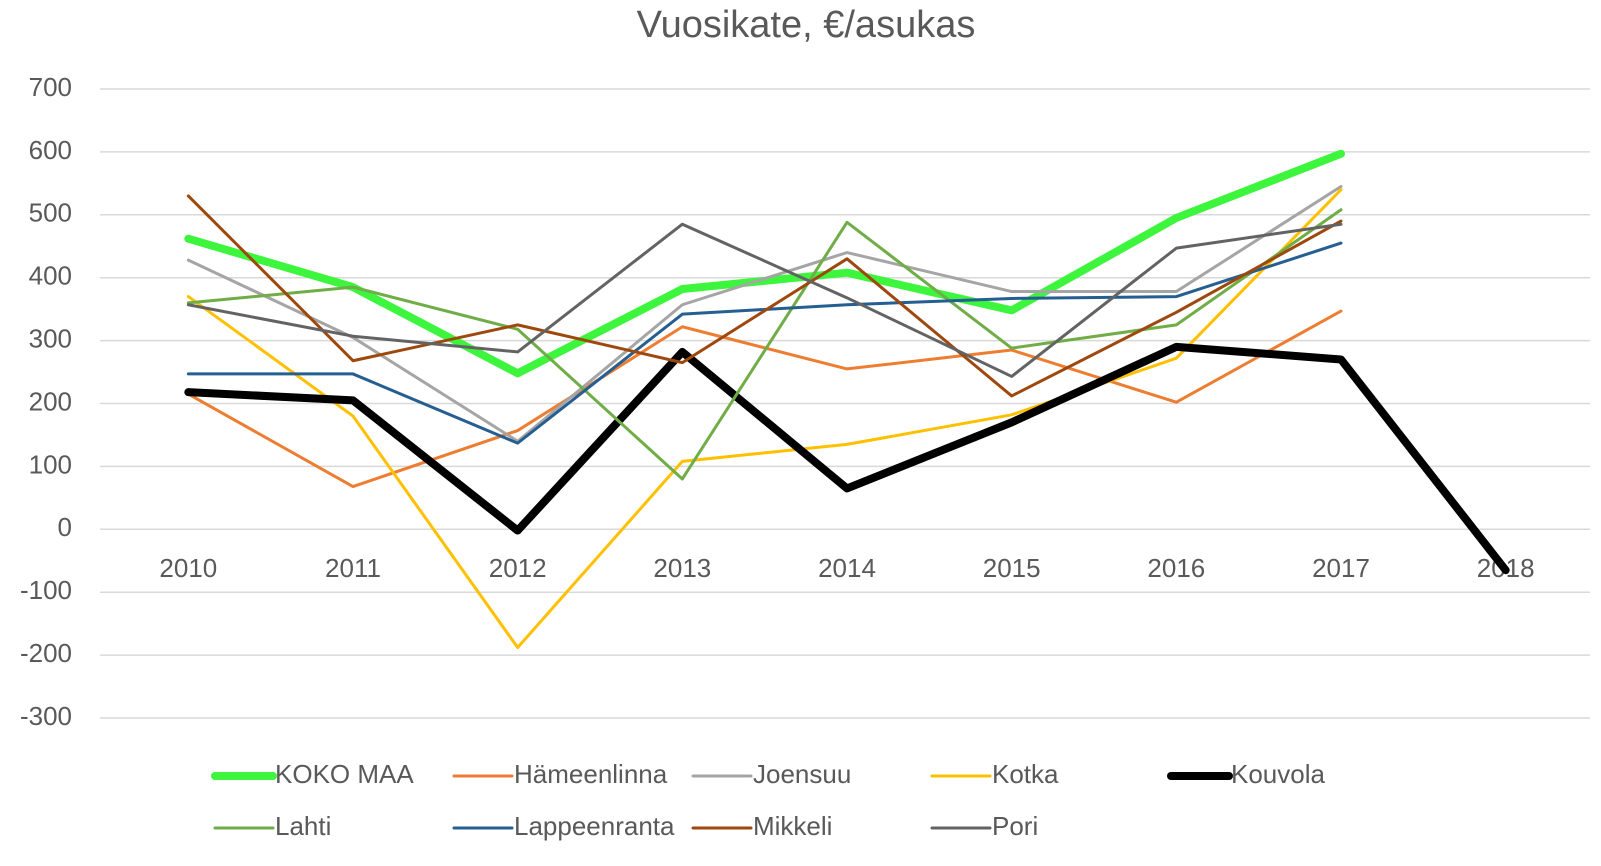  Describe the element at coordinates (50, 464) in the screenshot. I see `y-tick-label: 100` at that location.